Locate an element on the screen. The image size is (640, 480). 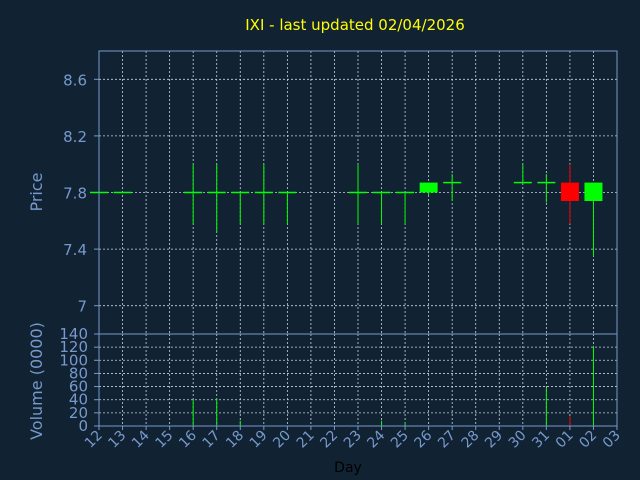
price-y-ticks: 8.6 8.2 7.8 7.4 7 is located at coordinates (81, 193).